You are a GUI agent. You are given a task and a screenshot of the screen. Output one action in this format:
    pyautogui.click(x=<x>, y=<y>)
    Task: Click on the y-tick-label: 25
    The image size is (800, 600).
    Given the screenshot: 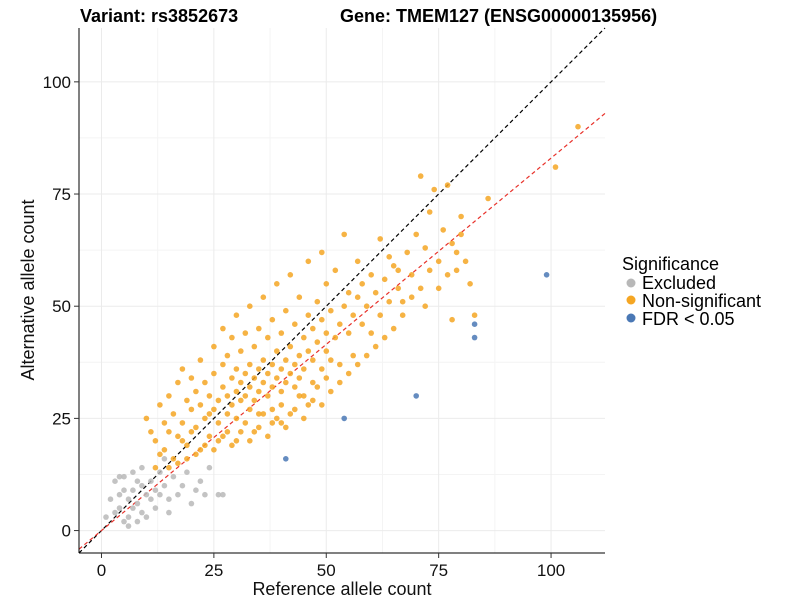 What is the action you would take?
    pyautogui.click(x=61, y=418)
    